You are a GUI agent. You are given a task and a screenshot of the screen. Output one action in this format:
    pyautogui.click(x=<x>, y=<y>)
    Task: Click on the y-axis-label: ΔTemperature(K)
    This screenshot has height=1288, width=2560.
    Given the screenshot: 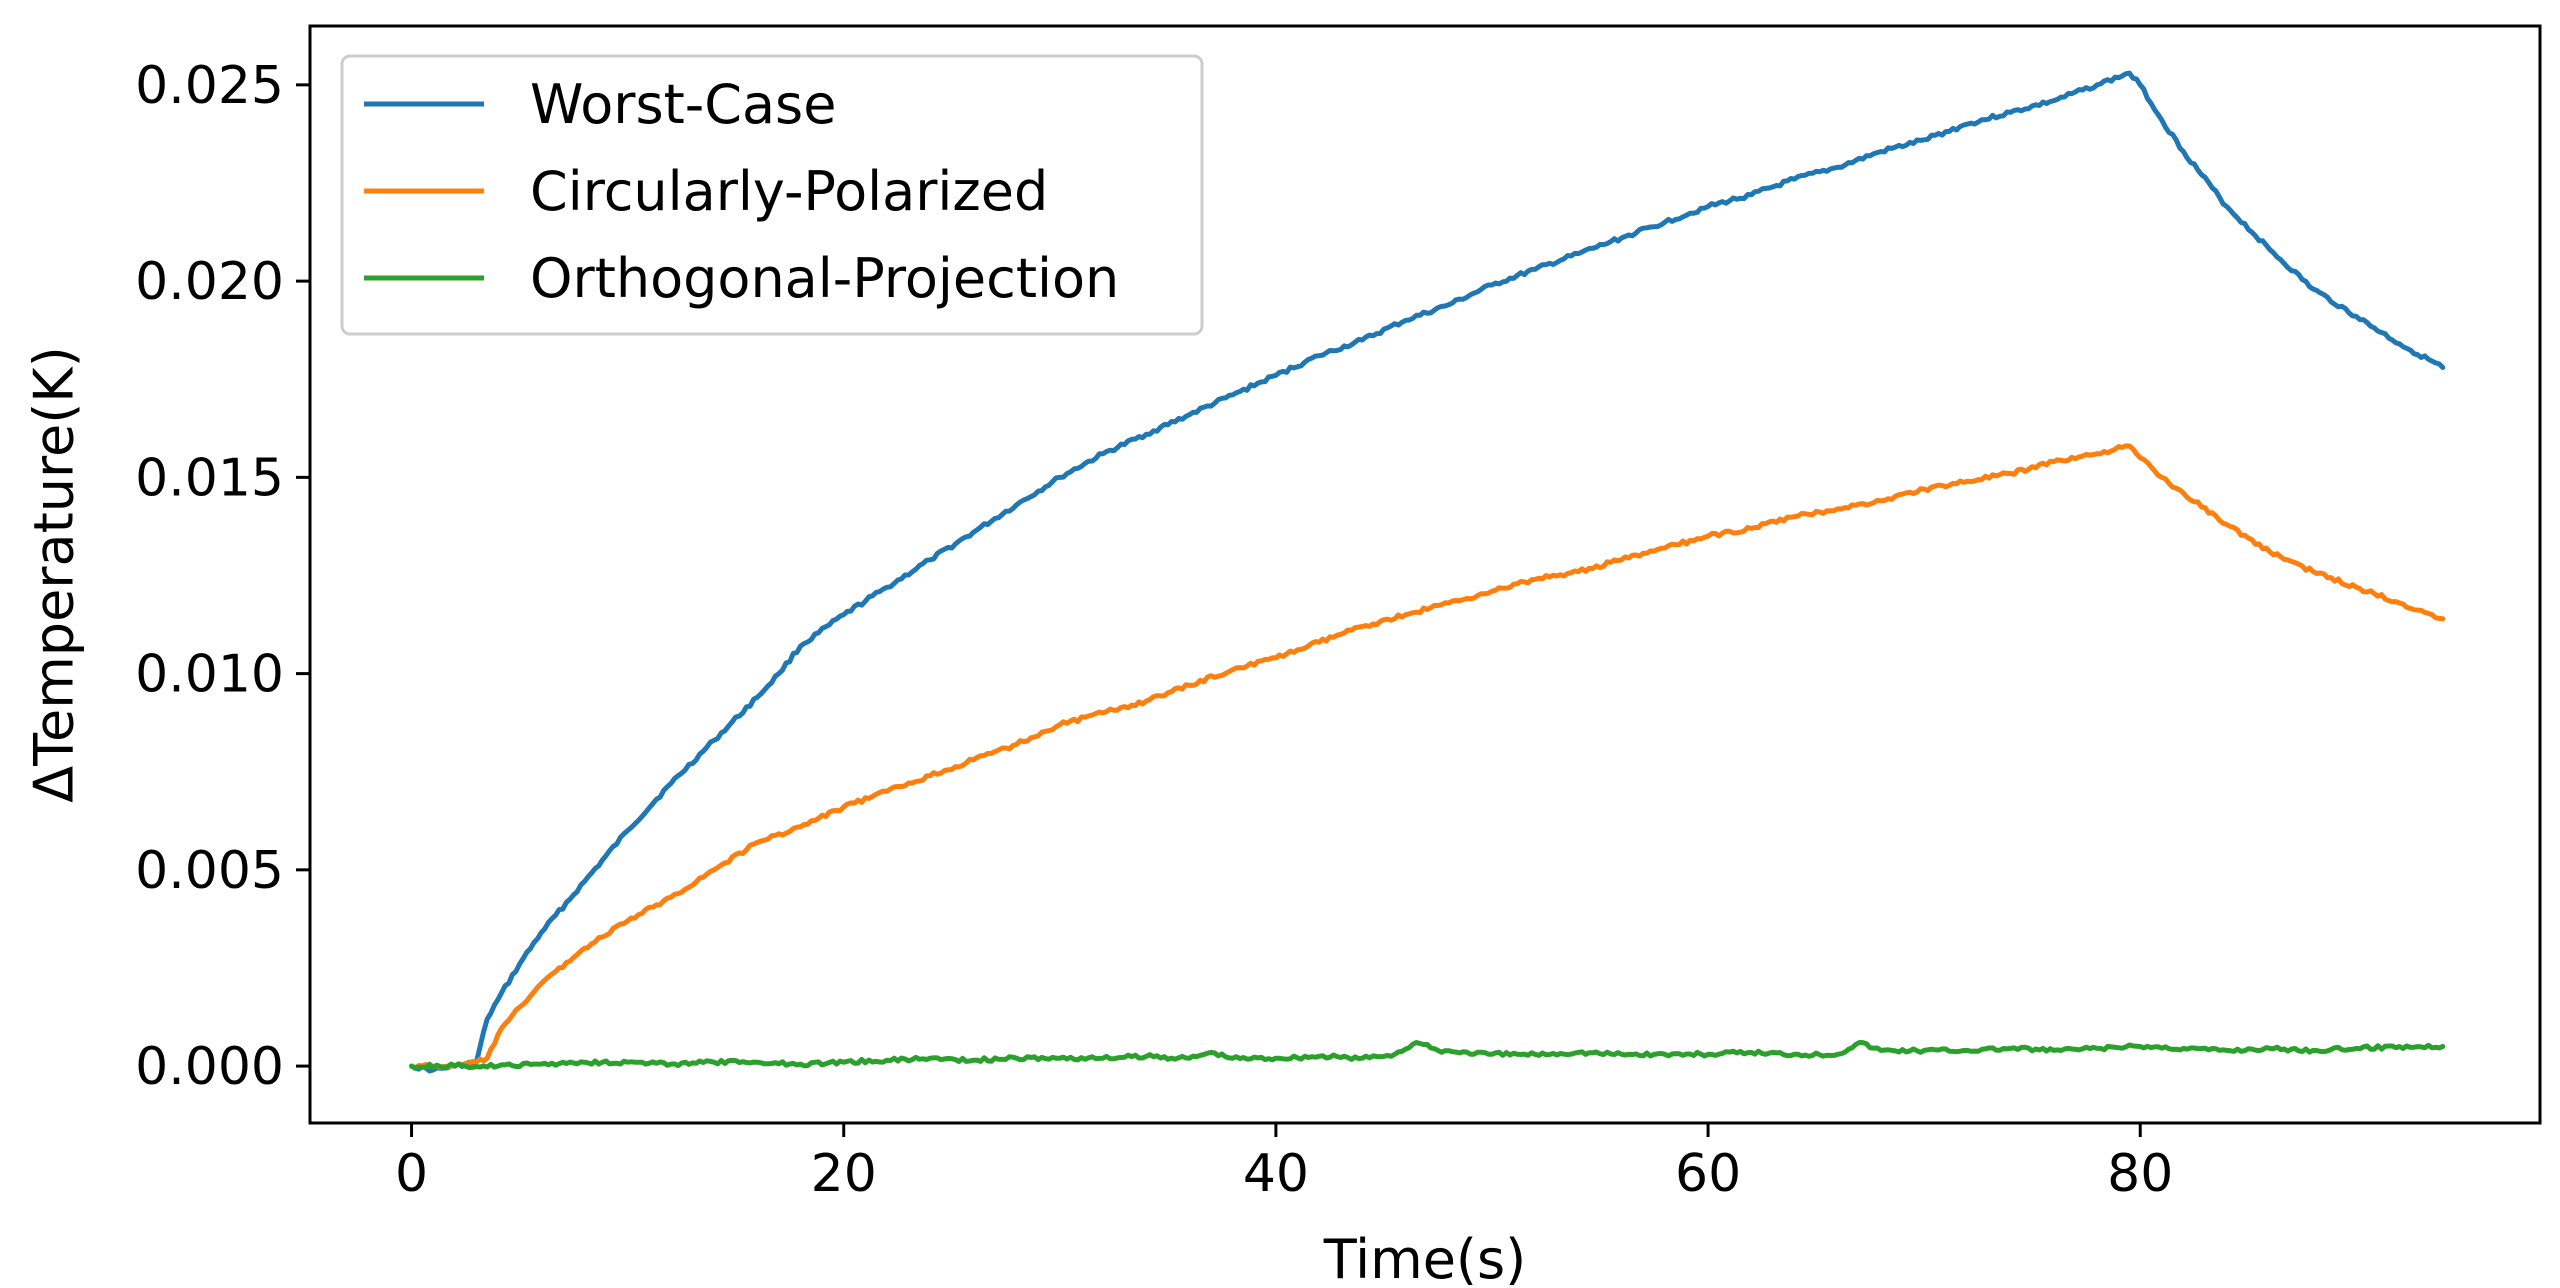 What is the action you would take?
    pyautogui.click(x=54, y=574)
    